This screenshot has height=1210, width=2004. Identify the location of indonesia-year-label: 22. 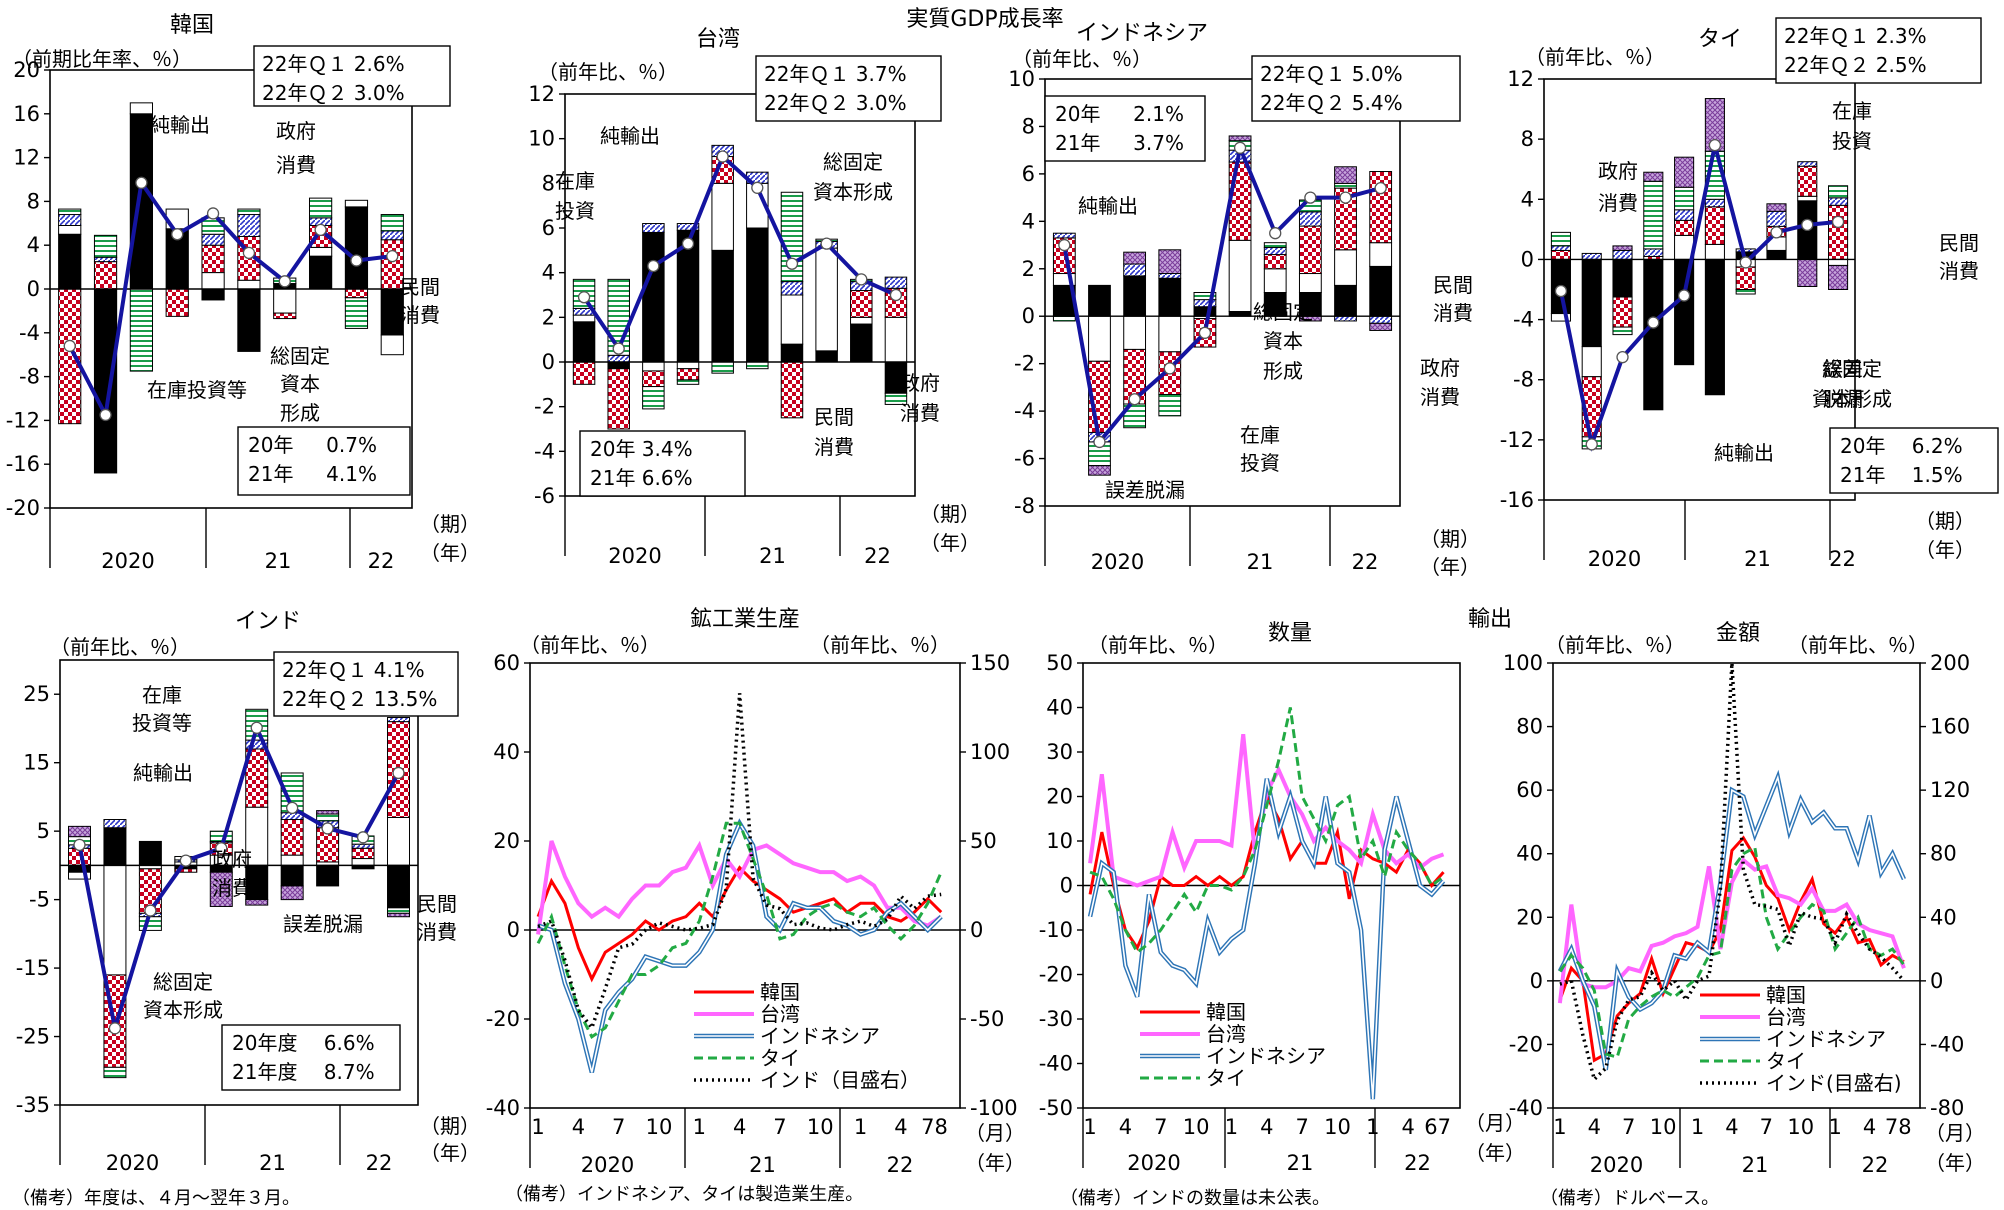
(1365, 562).